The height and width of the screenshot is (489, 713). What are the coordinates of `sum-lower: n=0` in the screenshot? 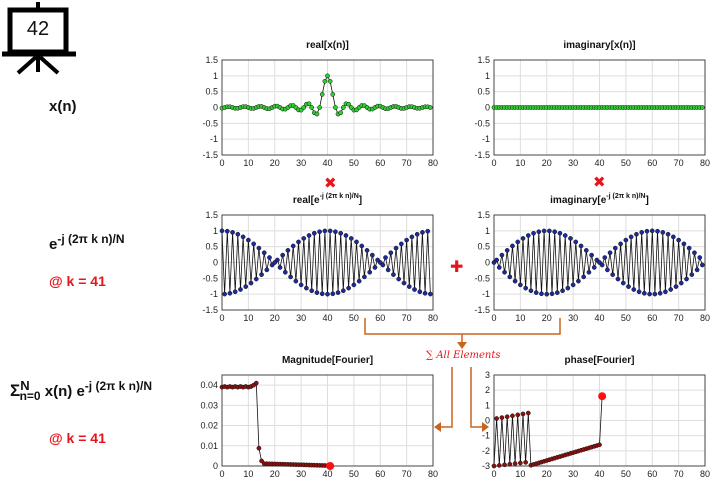 It's located at (30, 396).